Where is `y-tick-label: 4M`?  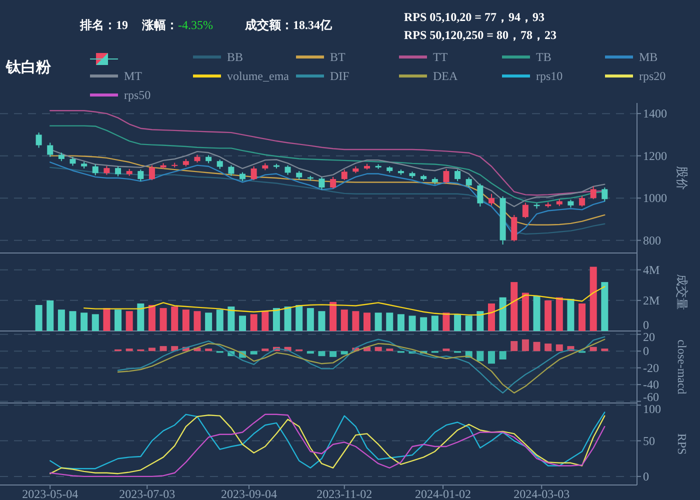 y-tick-label: 4M is located at coordinates (651, 269).